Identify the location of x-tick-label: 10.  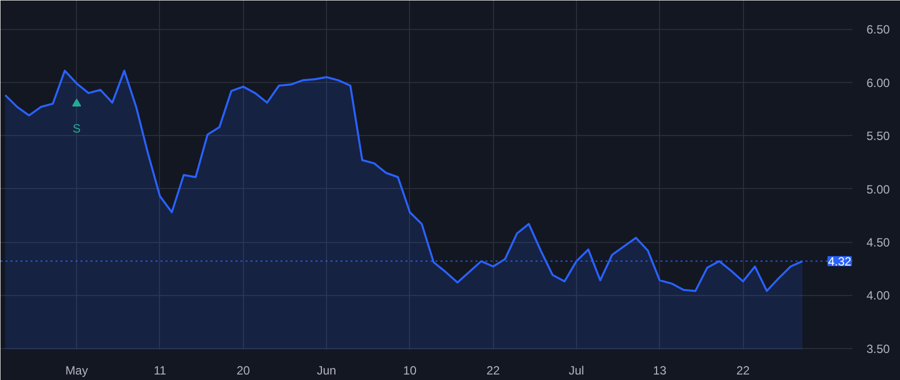
(410, 371).